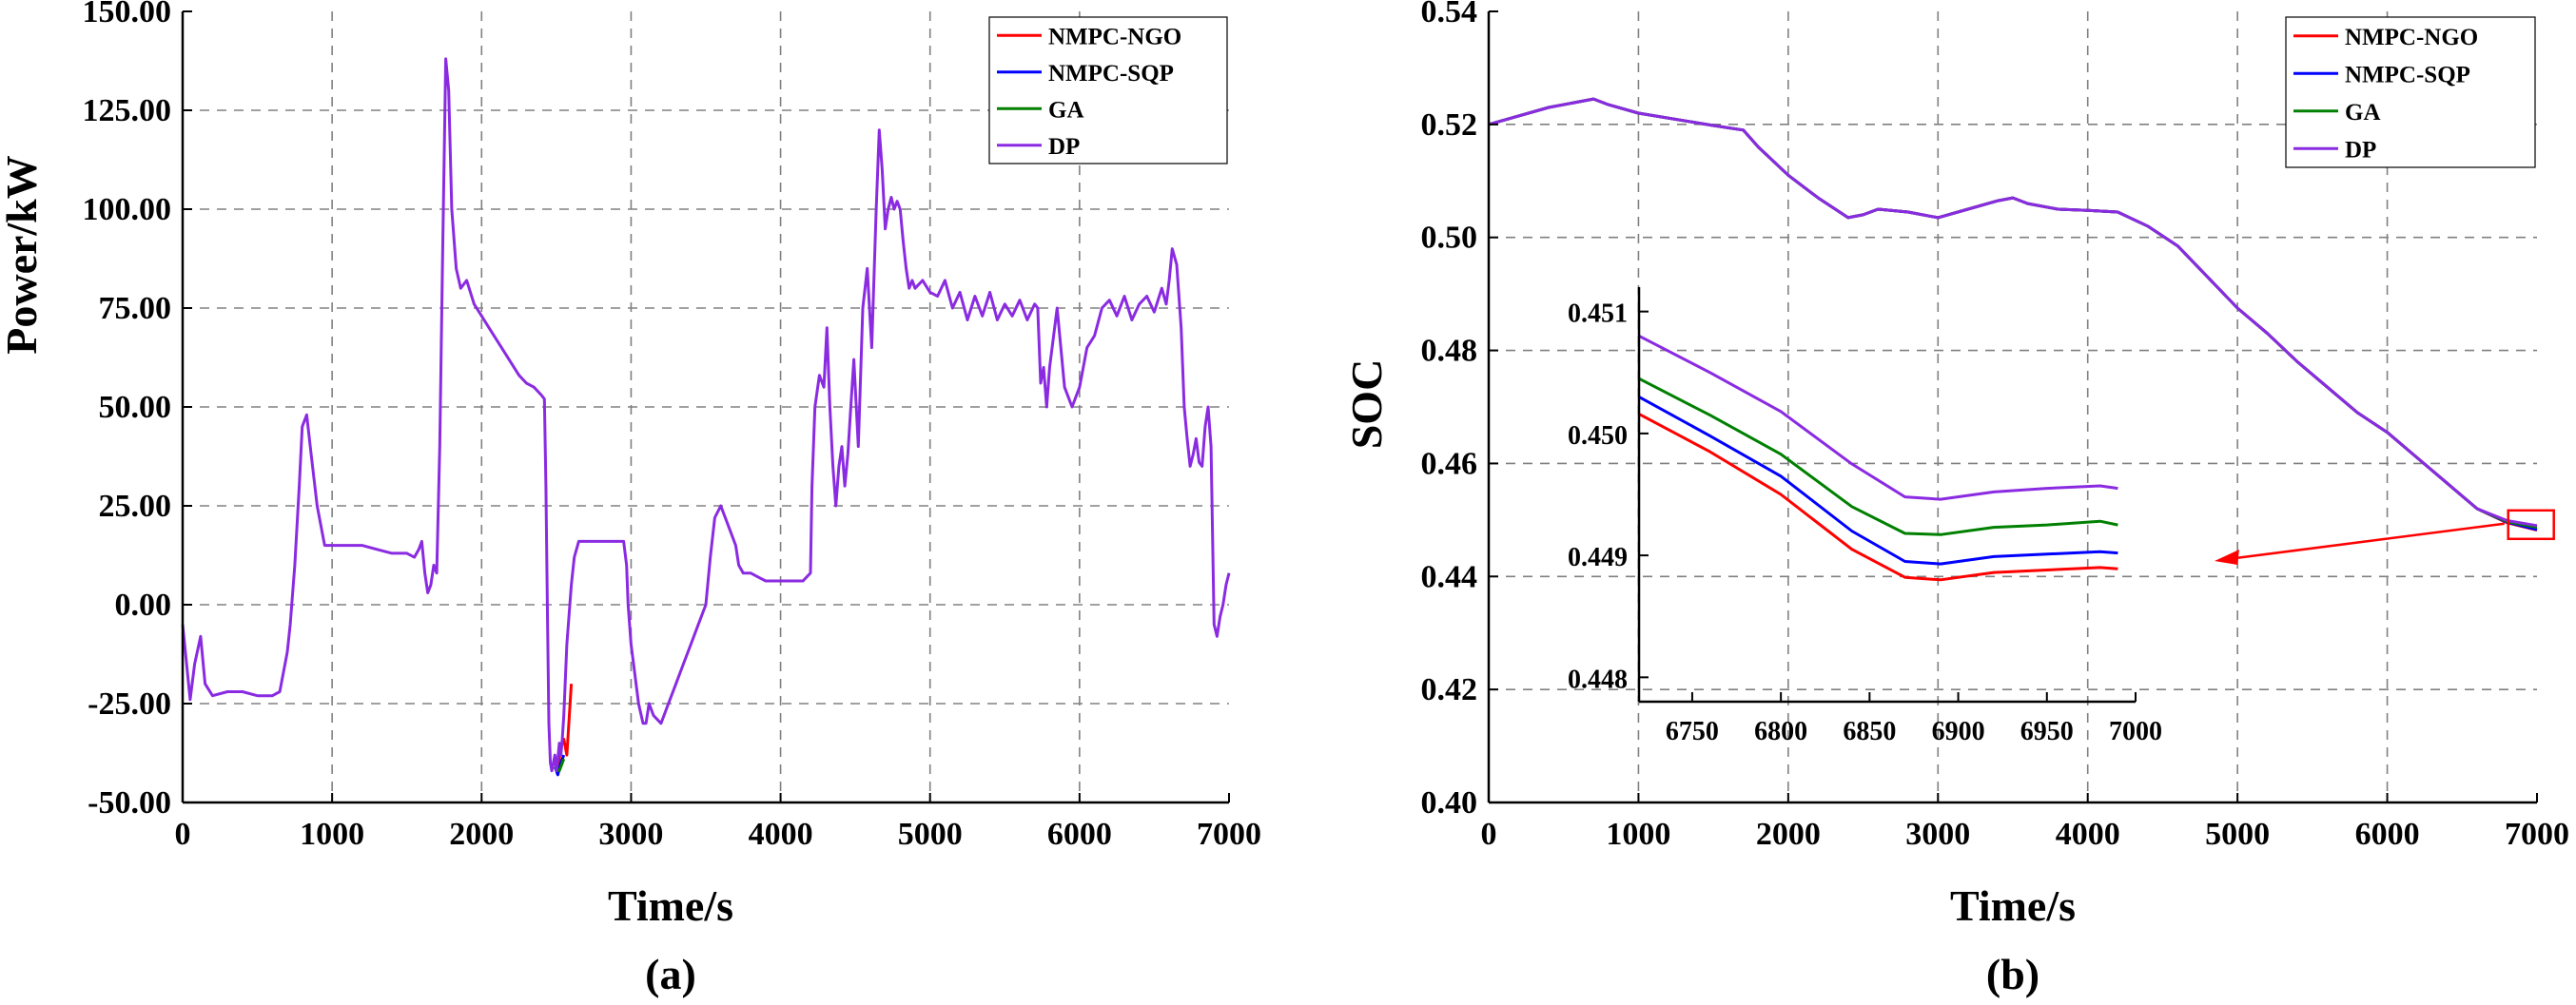  What do you see at coordinates (2013, 905) in the screenshot?
I see `chart-b-x-axis-label: Time/s` at bounding box center [2013, 905].